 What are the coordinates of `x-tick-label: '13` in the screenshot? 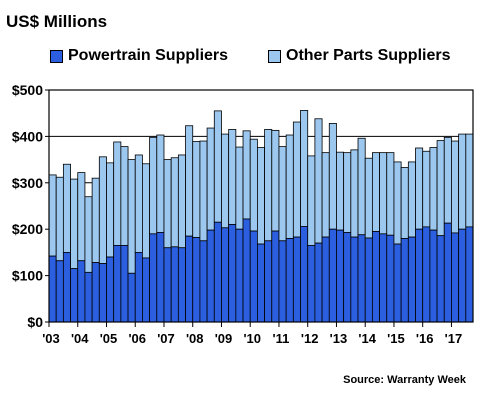 It's located at (339, 338).